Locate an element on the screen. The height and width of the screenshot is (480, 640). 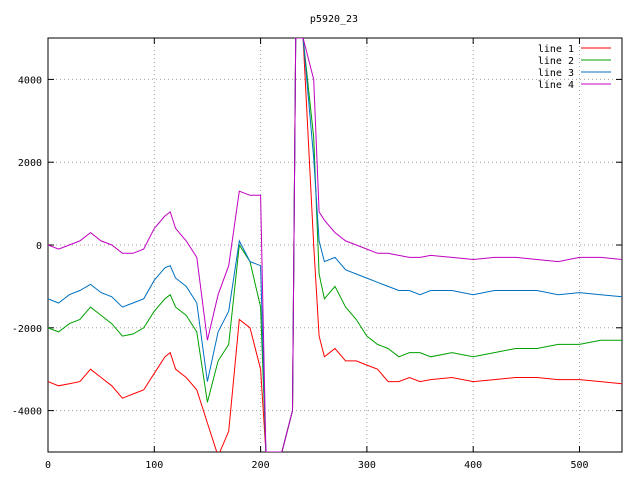
legend-label: line 4 is located at coordinates (556, 85).